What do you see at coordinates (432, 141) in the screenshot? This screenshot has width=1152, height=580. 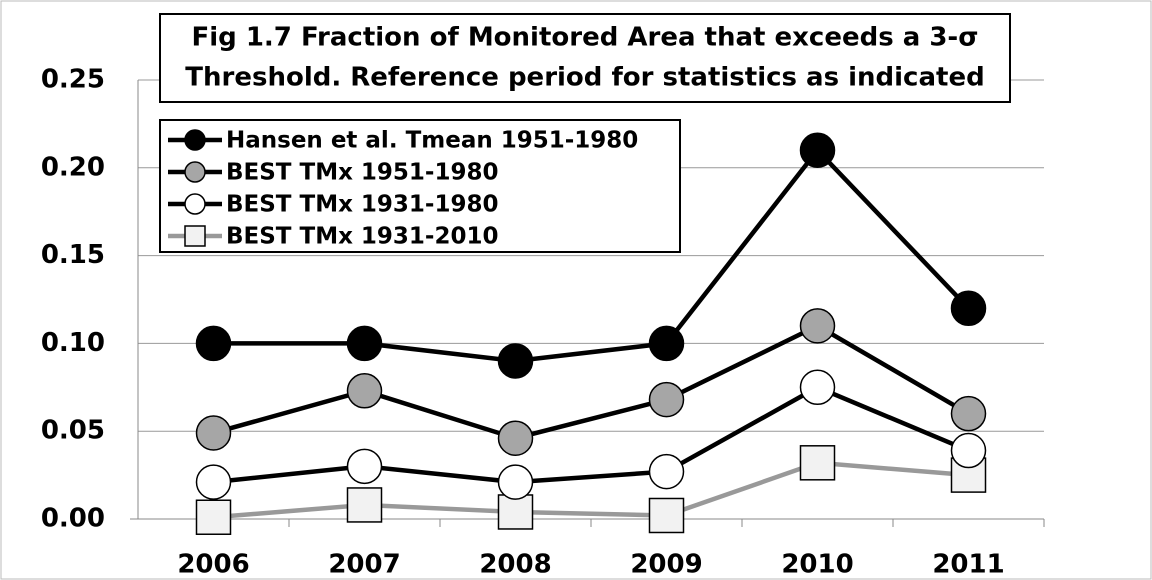 I see `legend-label: Hansen et al. Tmean 1951-1980` at bounding box center [432, 141].